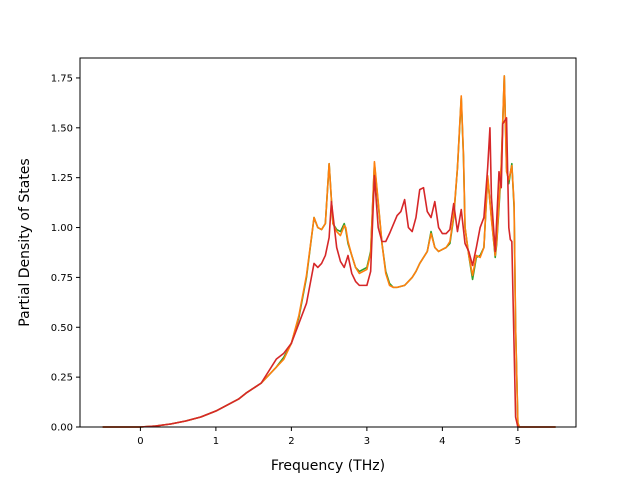 The width and height of the screenshot is (640, 480). I want to click on x-tick-label: 5, so click(518, 441).